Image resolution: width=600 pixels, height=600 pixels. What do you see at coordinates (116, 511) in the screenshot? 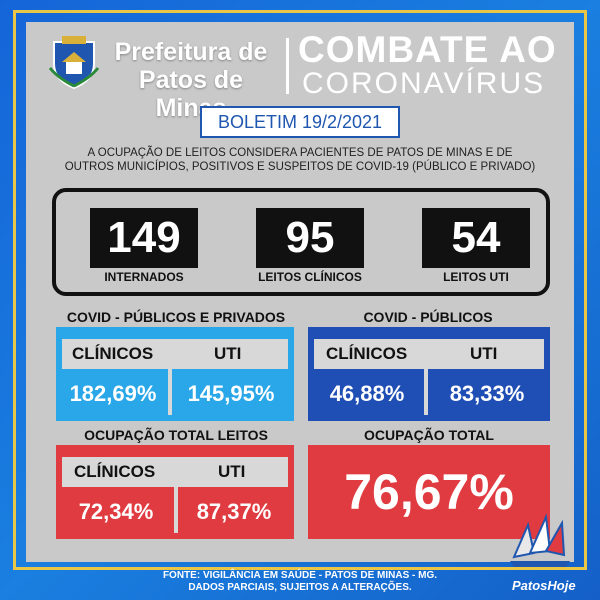
I see `ocupacao-total-leitos-clinicos-value: 72,34%` at bounding box center [116, 511].